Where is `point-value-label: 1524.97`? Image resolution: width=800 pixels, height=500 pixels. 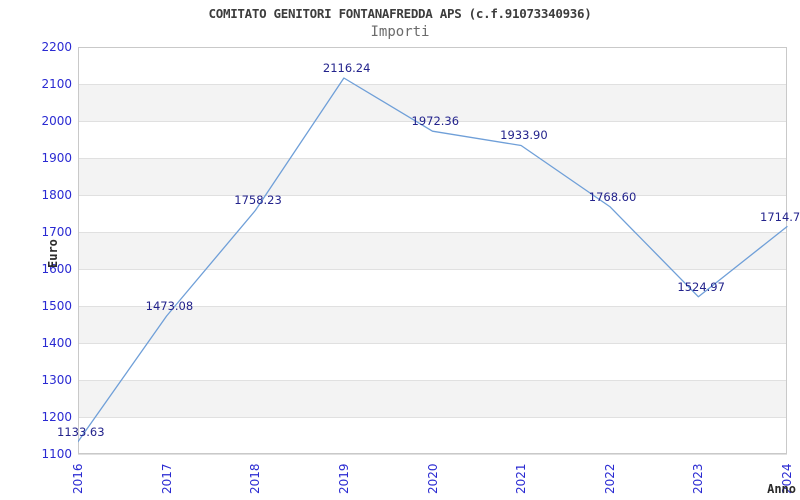
point-value-label: 1524.97 is located at coordinates (701, 286).